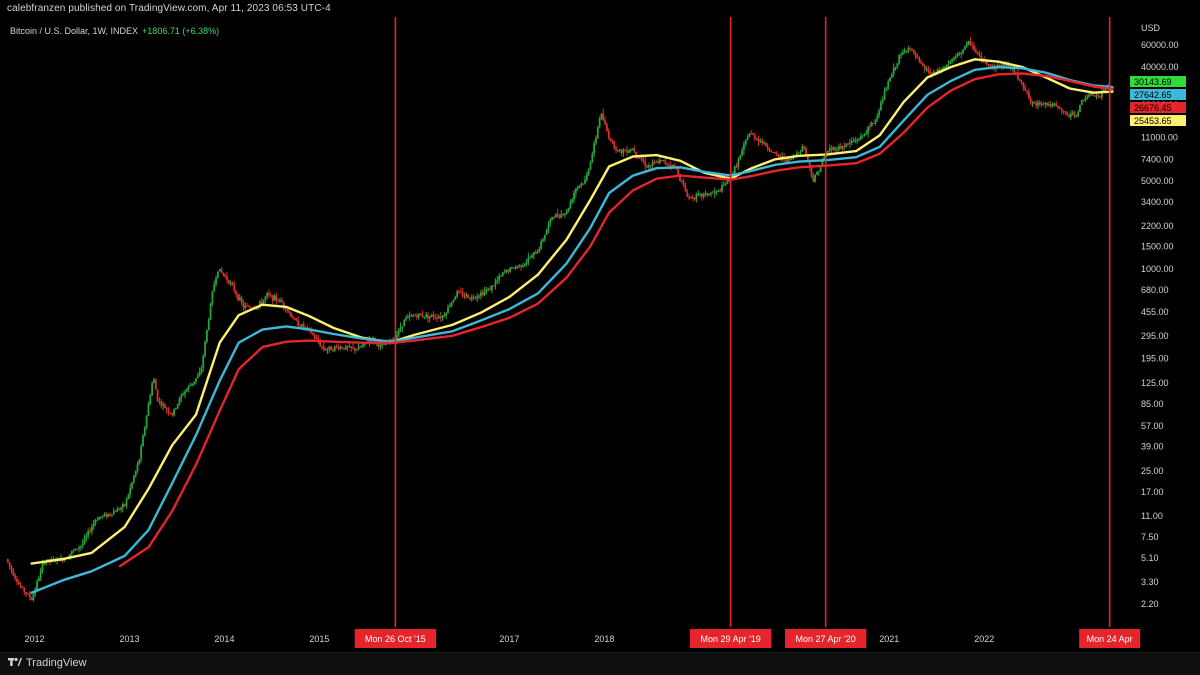 This screenshot has width=1200, height=675. Describe the element at coordinates (1158, 94) in the screenshot. I see `price-value-badge: 27642.65` at that location.